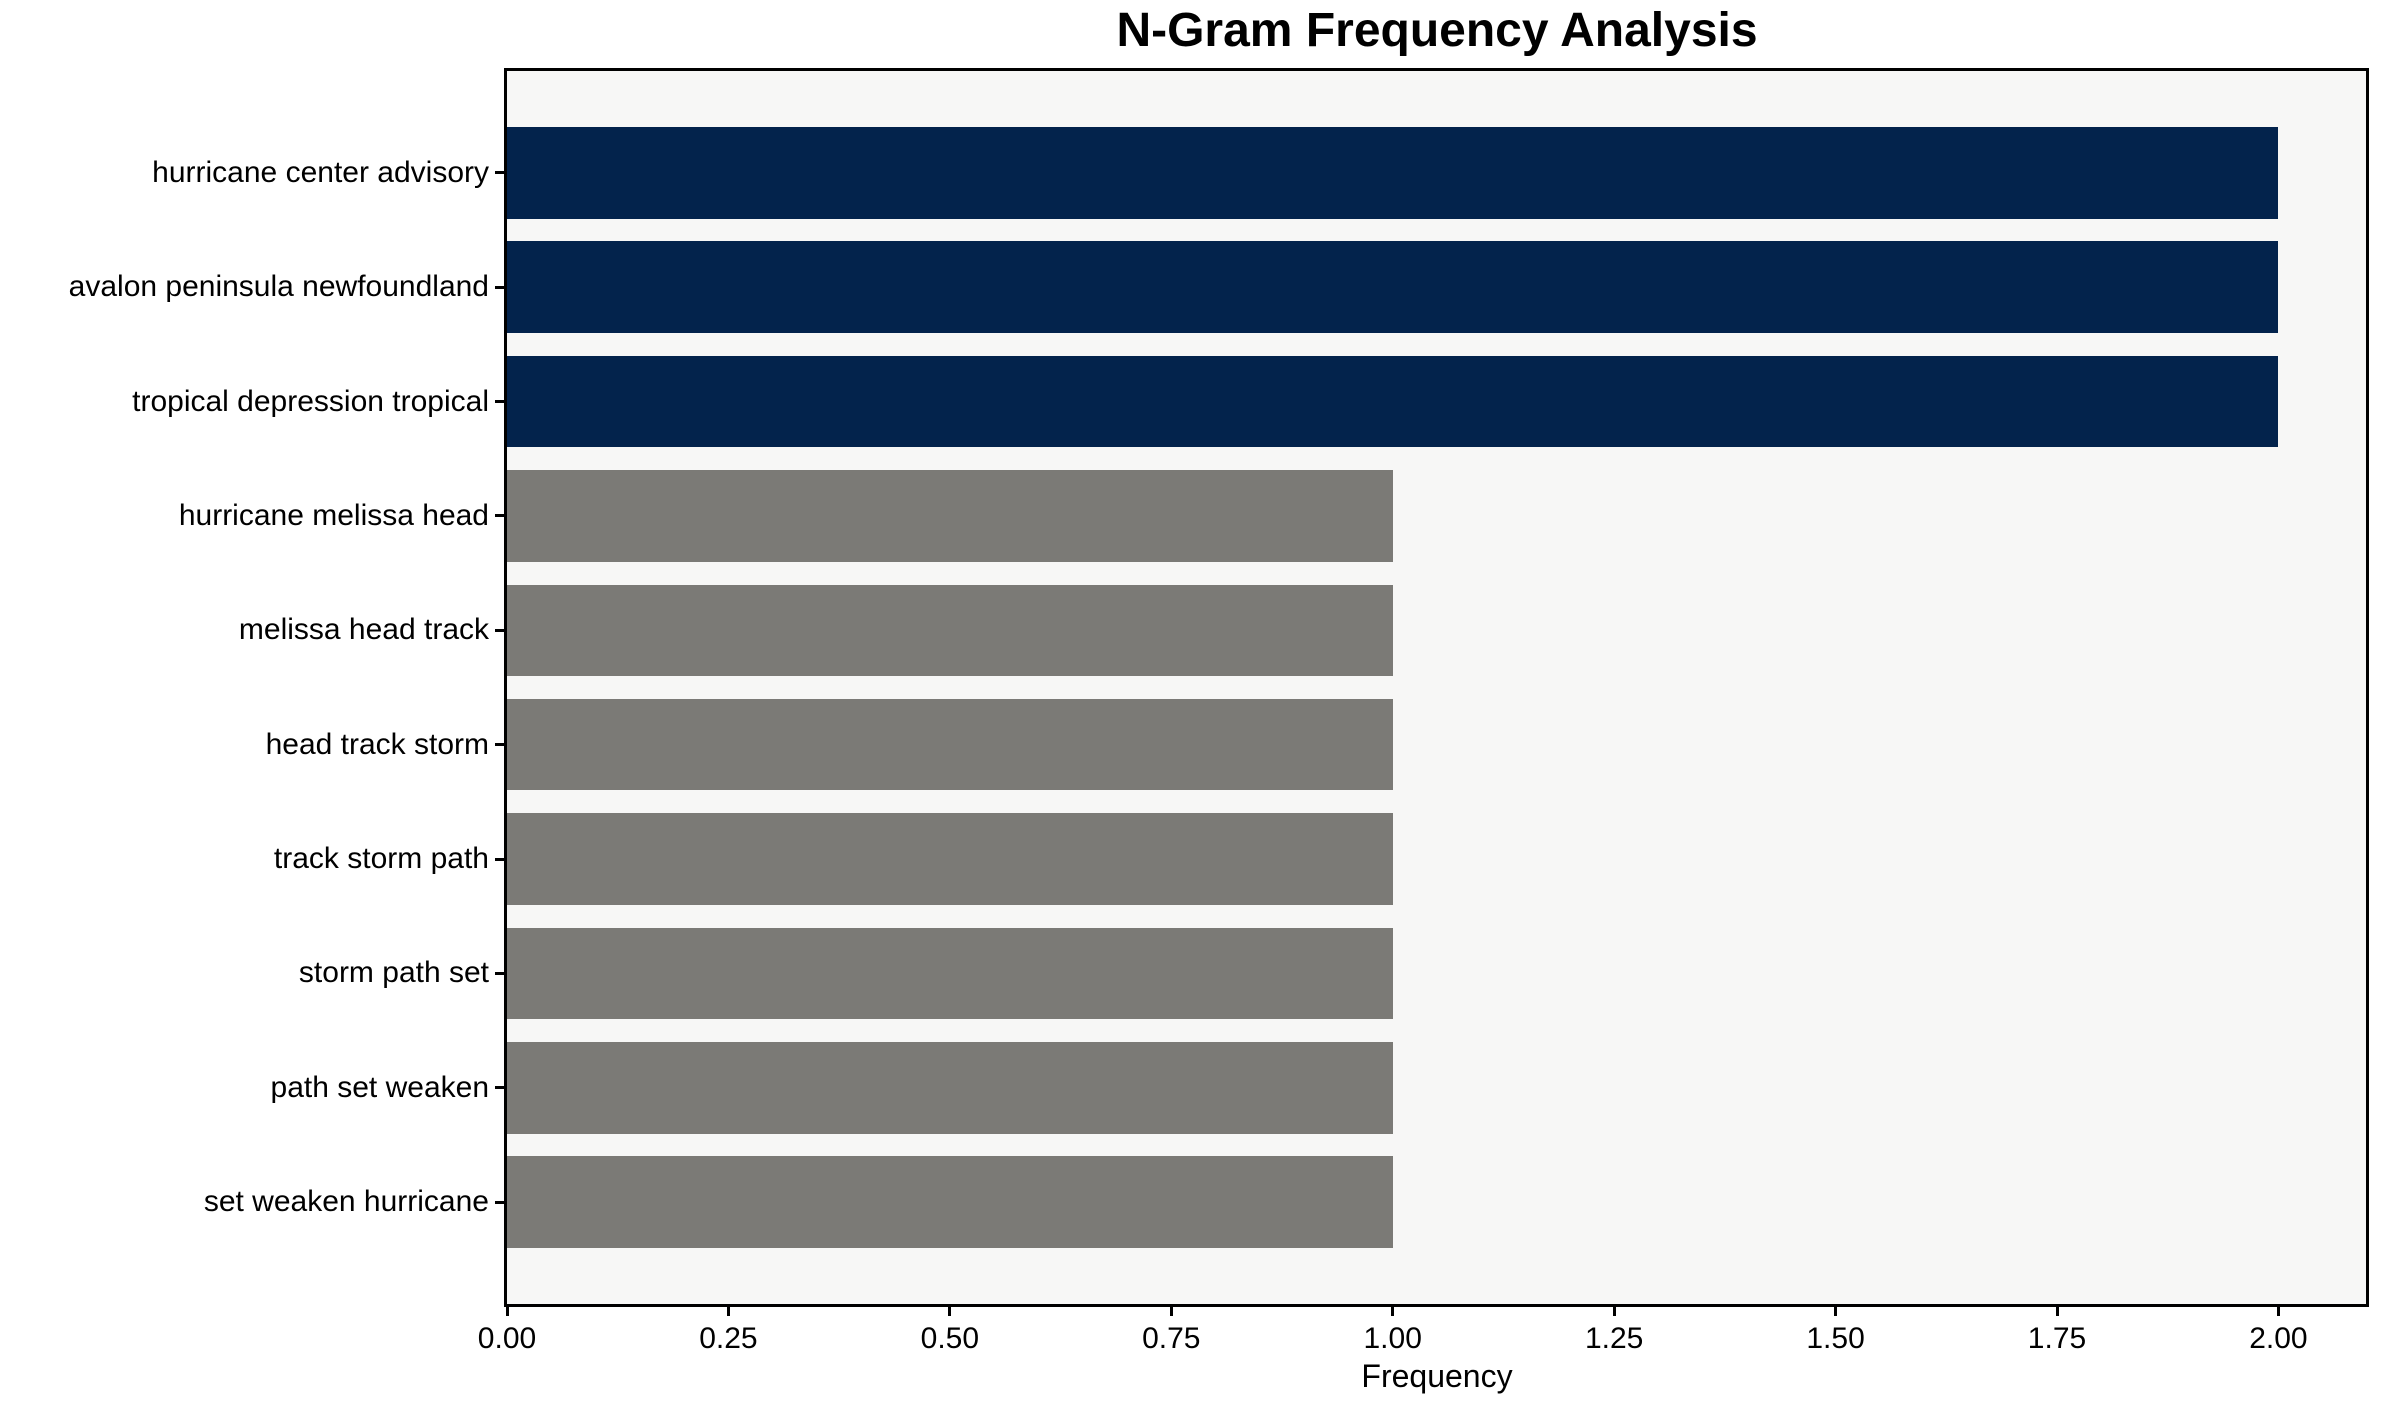 The height and width of the screenshot is (1414, 2386). Describe the element at coordinates (381, 859) in the screenshot. I see `y-tick-label: track storm path` at that location.